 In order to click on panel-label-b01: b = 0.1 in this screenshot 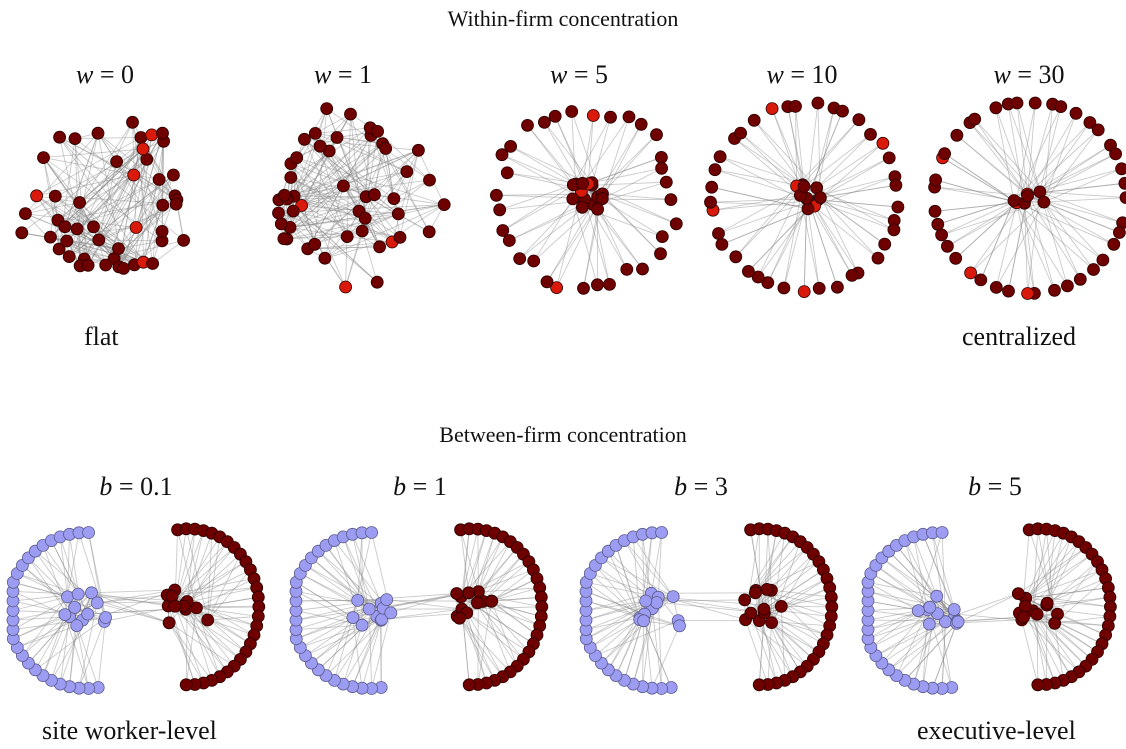, I will do `click(136, 486)`.